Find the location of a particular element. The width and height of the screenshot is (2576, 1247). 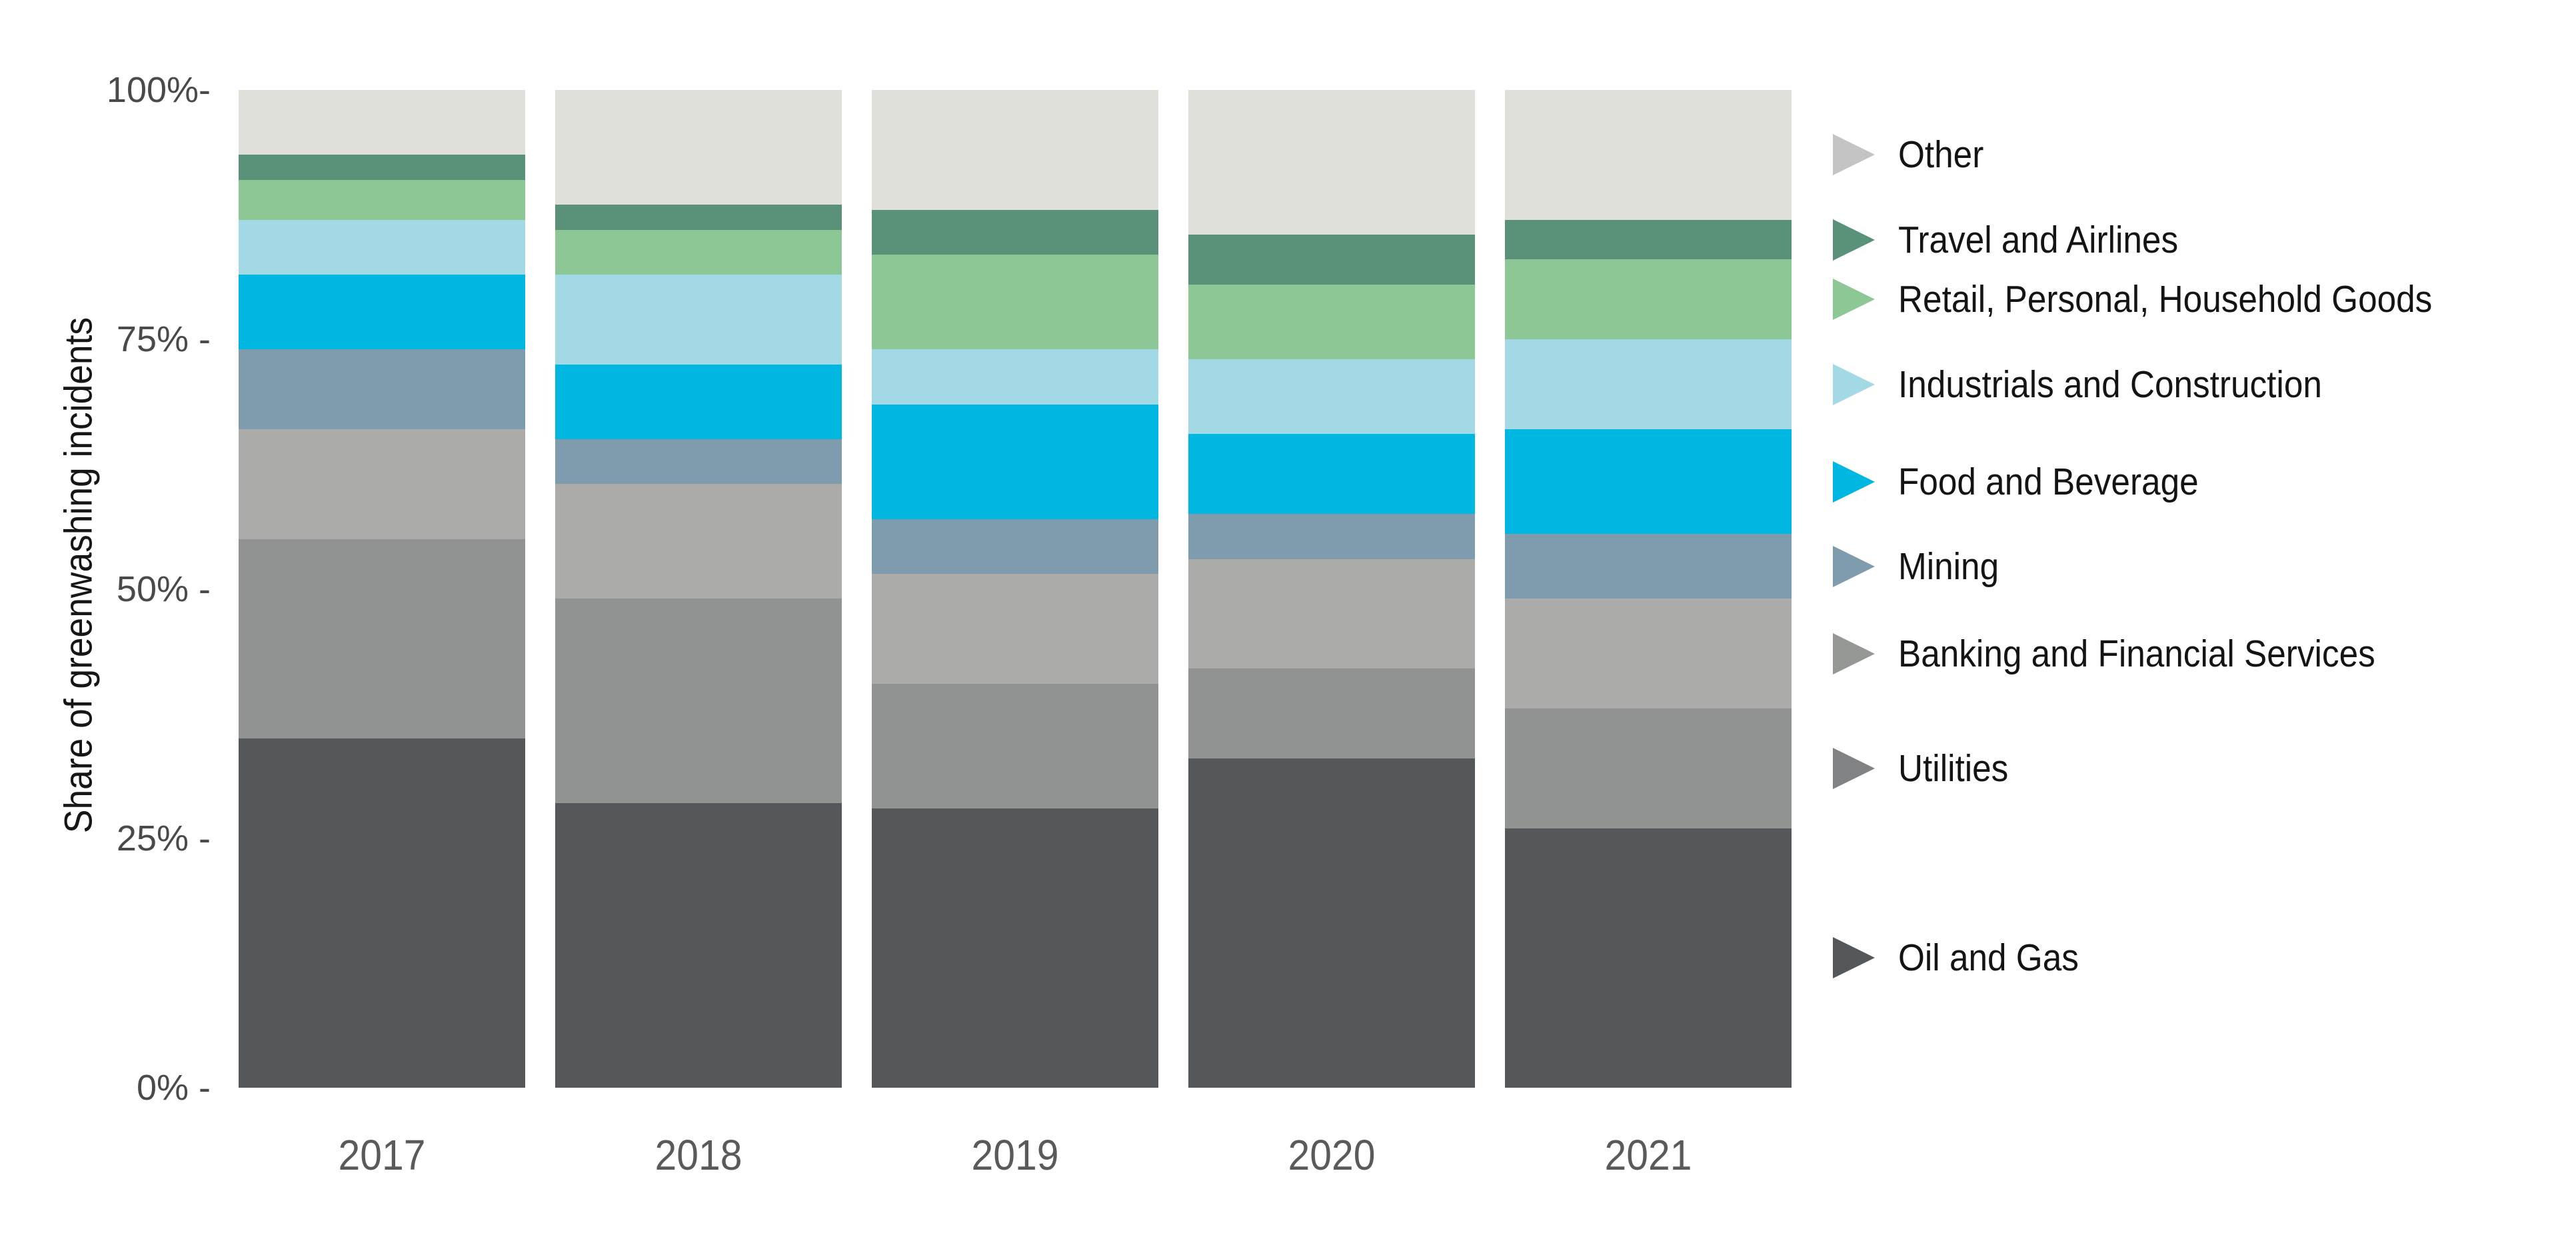

legend-triangle-icon-food-and-beverage is located at coordinates (1854, 482).